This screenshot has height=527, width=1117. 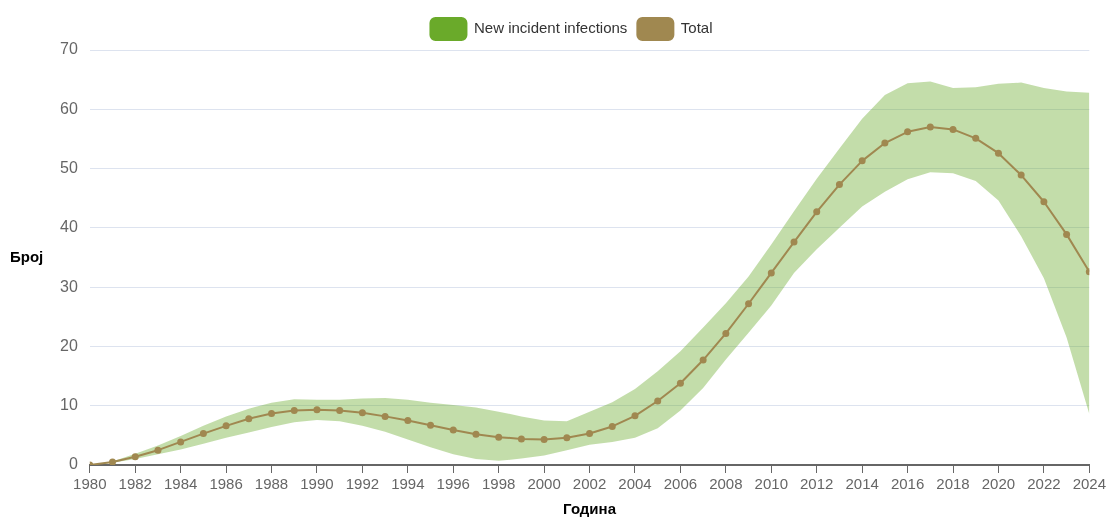 I want to click on y-tick-label: 30, so click(x=69, y=286).